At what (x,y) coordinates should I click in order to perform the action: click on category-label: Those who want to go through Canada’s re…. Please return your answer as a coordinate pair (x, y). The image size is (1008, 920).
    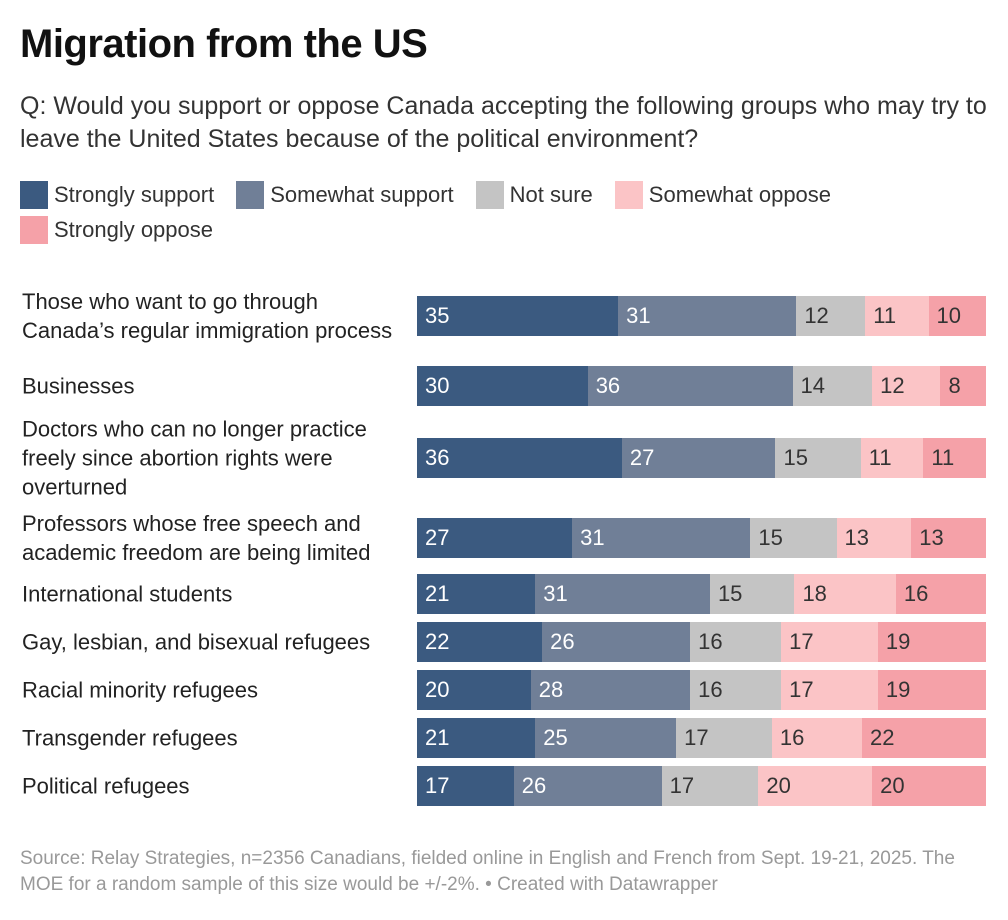
    Looking at the image, I should click on (207, 316).